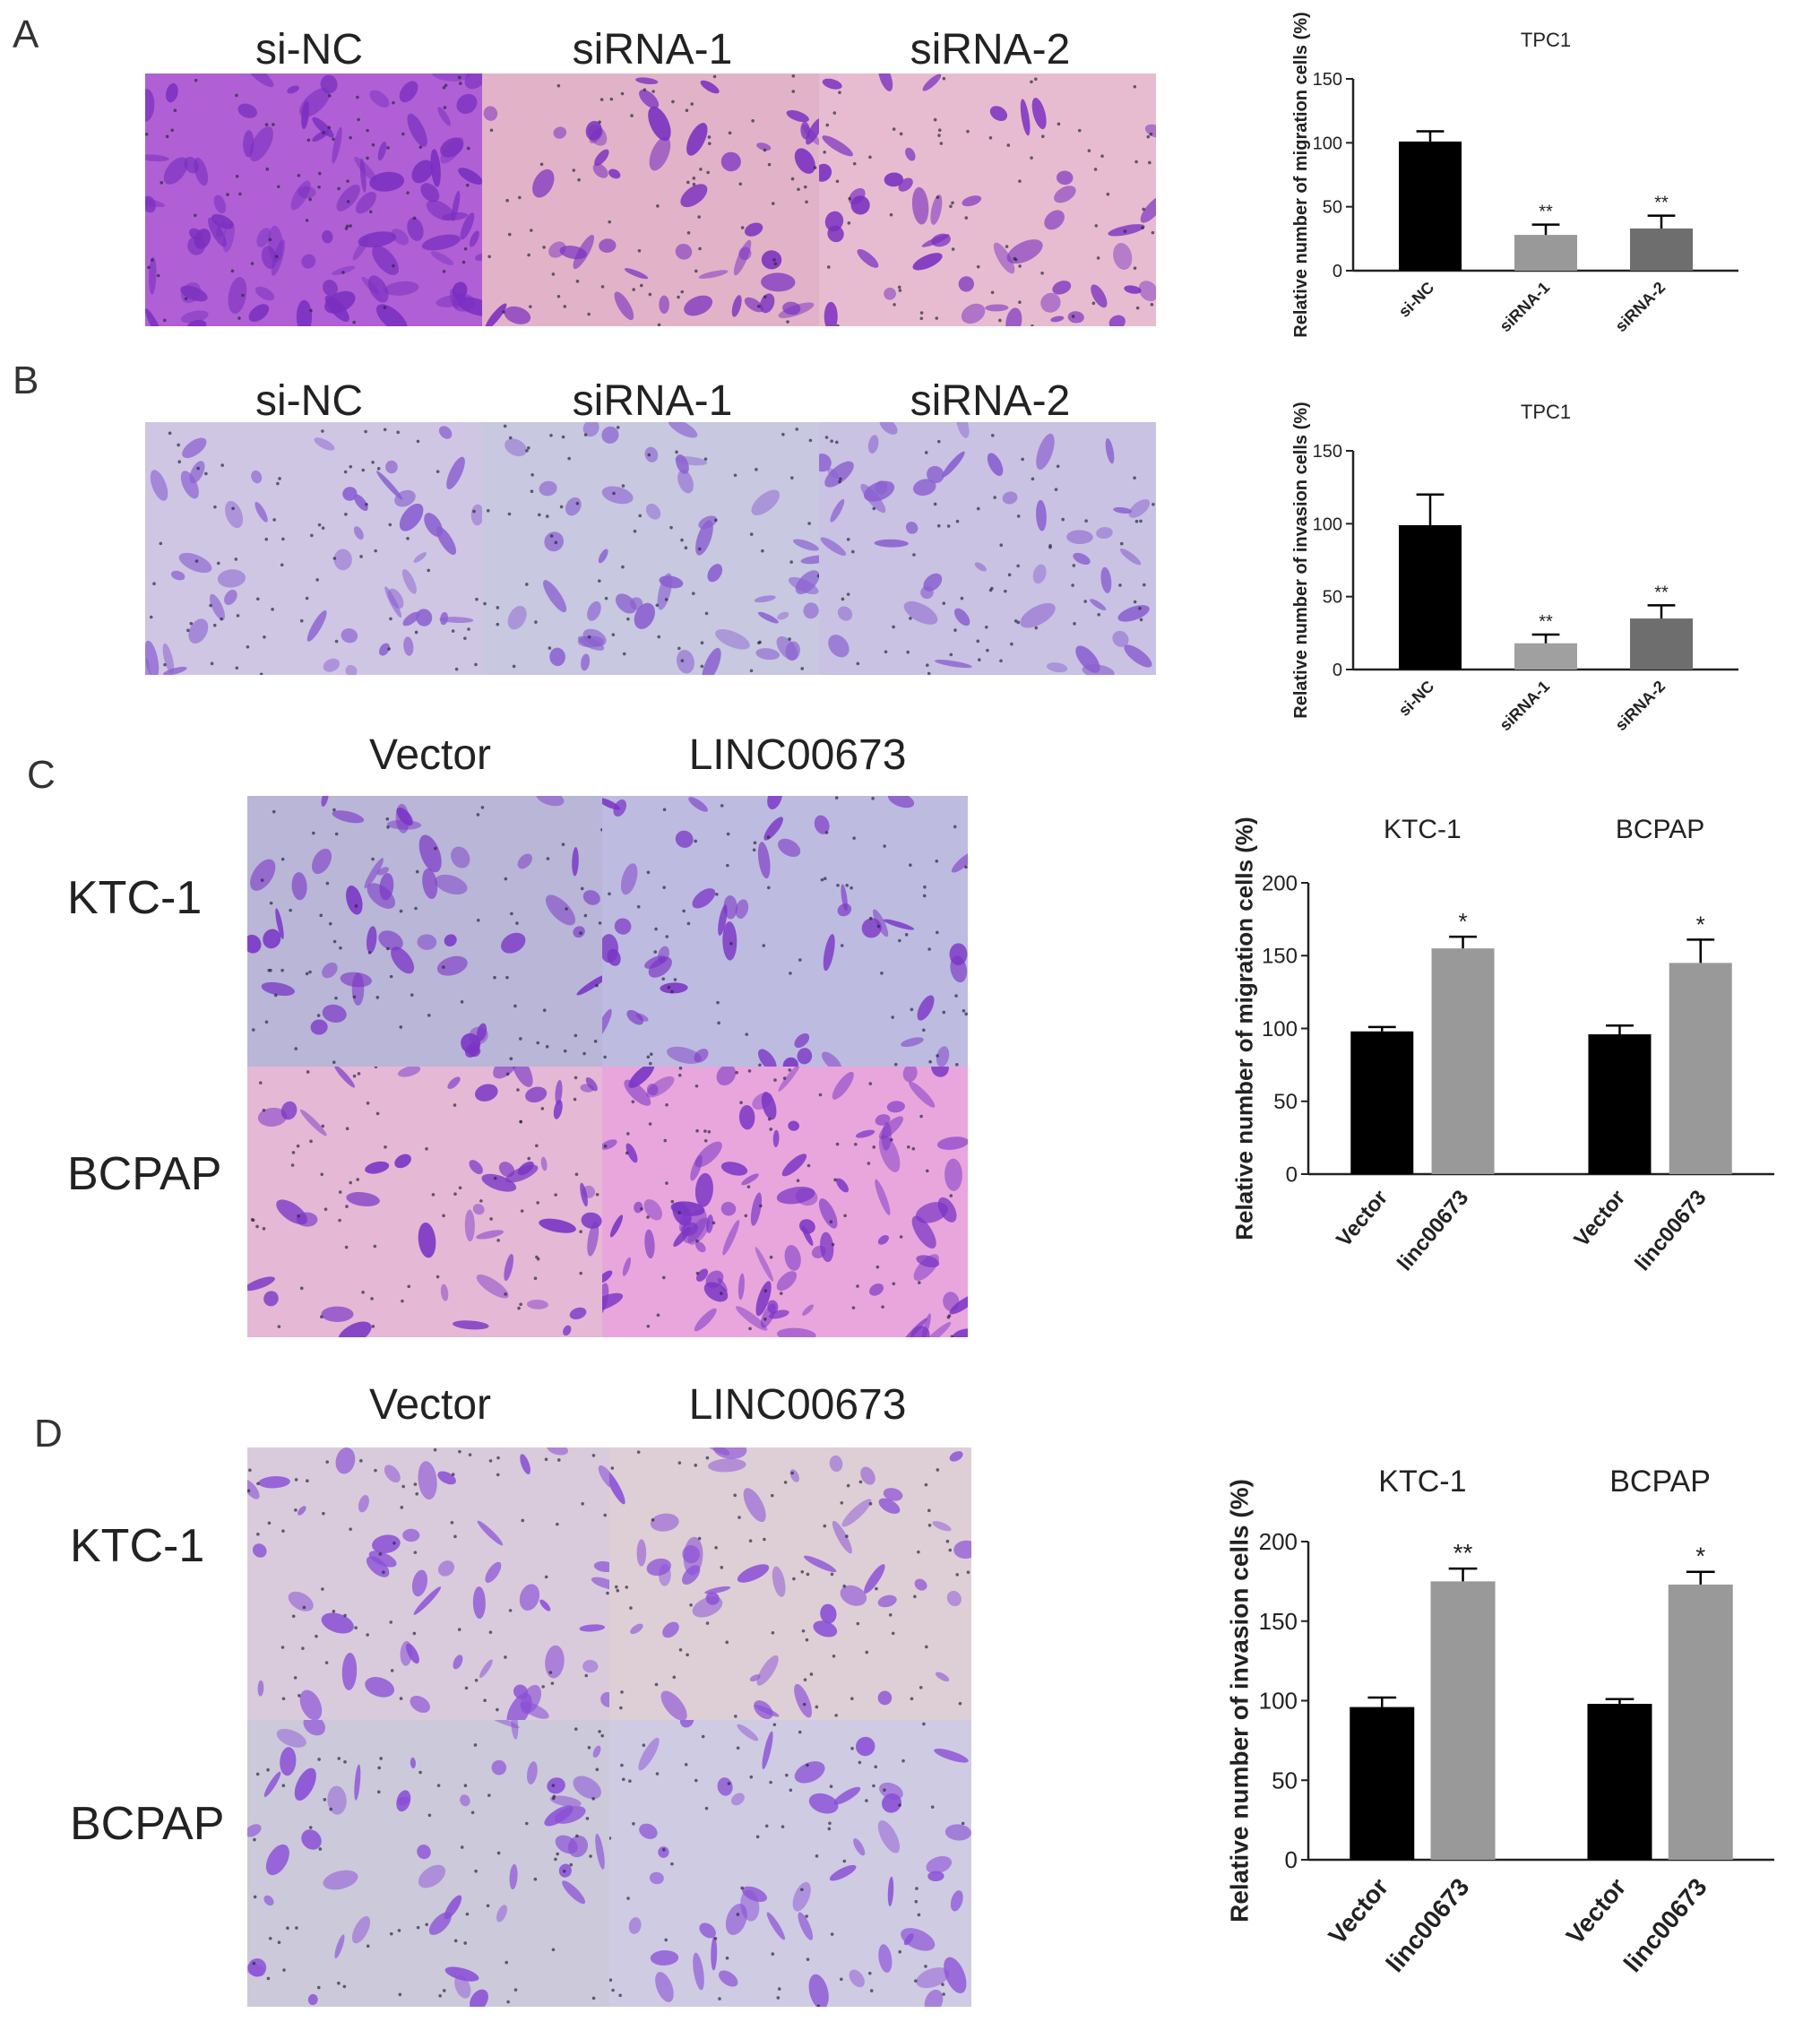  What do you see at coordinates (797, 755) in the screenshot?
I see `column-label: LINC00673` at bounding box center [797, 755].